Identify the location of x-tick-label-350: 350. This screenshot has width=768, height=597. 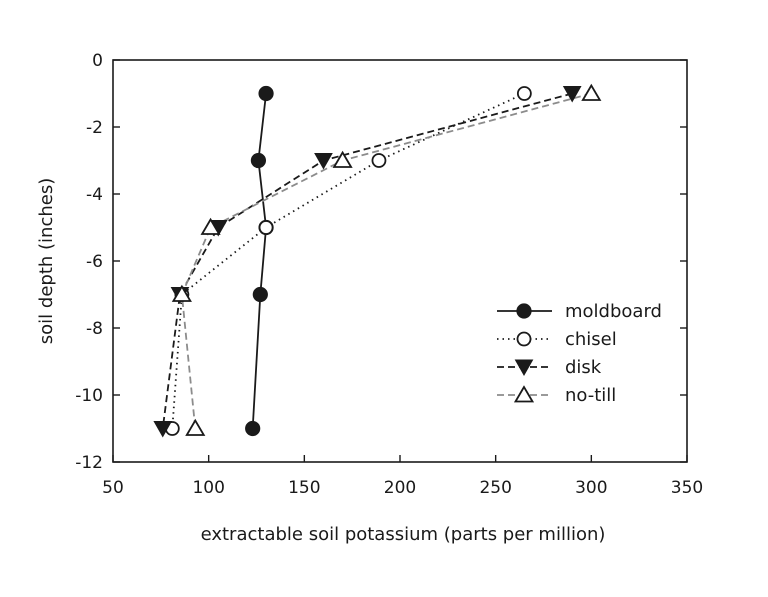
(687, 488).